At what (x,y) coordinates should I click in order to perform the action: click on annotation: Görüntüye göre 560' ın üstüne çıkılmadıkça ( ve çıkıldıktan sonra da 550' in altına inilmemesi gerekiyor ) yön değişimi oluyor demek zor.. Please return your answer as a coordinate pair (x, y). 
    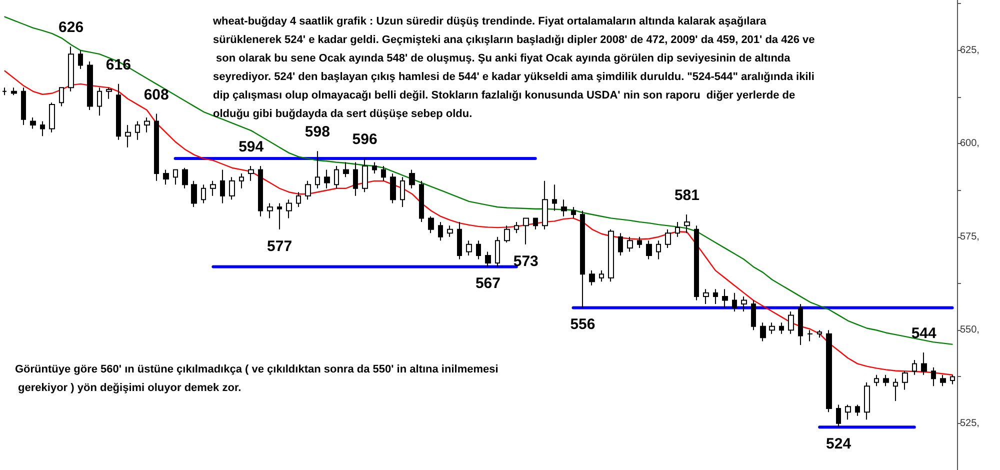
    Looking at the image, I should click on (256, 378).